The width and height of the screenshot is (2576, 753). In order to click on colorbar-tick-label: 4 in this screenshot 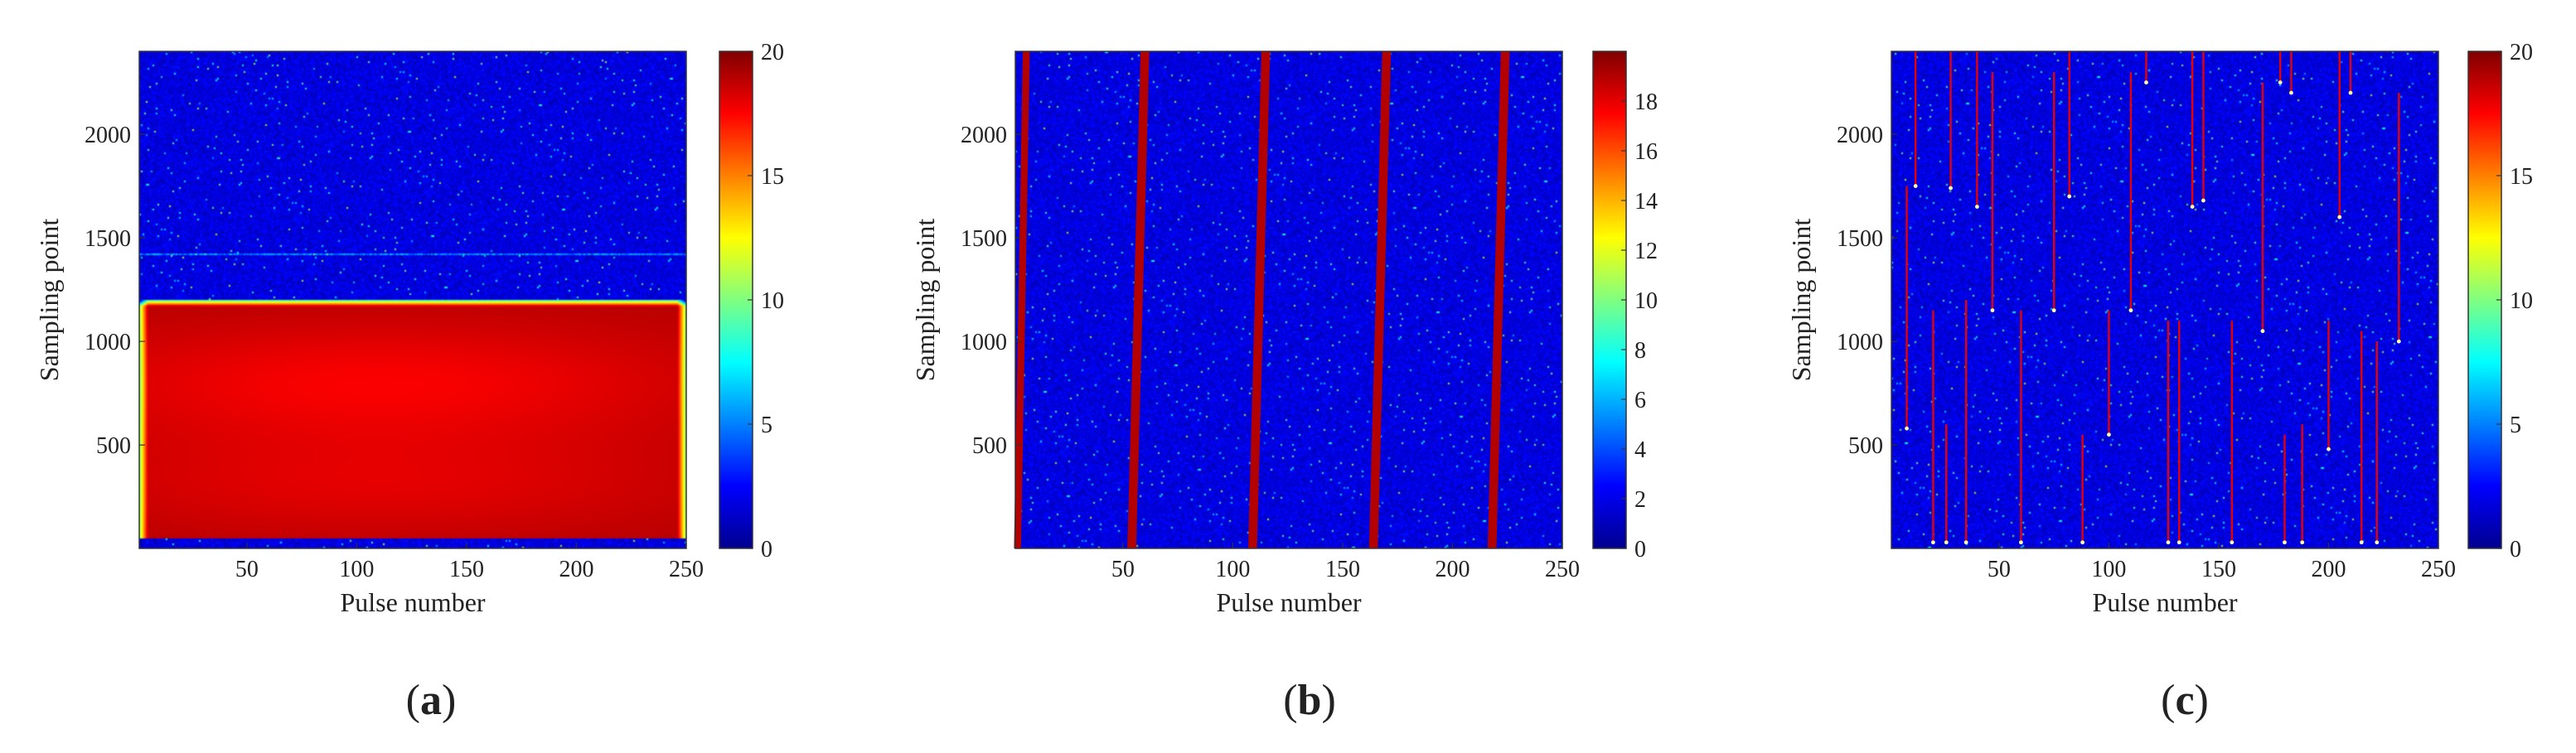, I will do `click(1640, 450)`.